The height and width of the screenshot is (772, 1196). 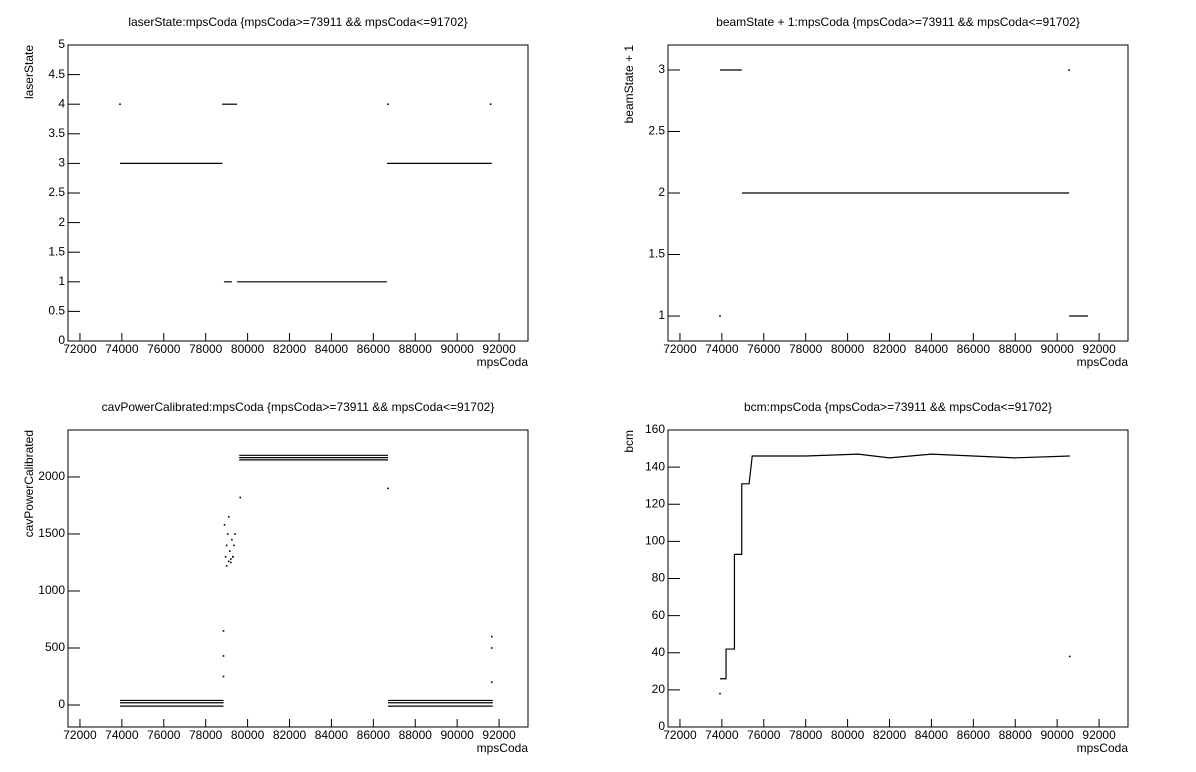 What do you see at coordinates (61, 44) in the screenshot?
I see `y-tick-label: 5` at bounding box center [61, 44].